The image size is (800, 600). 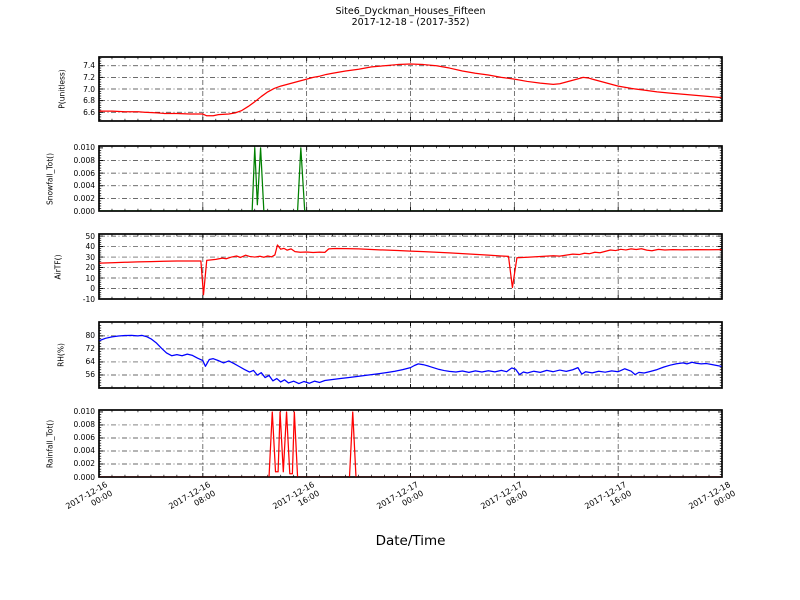 I want to click on x-tick-label: 2017-12-17 00:00, so click(x=400, y=500).